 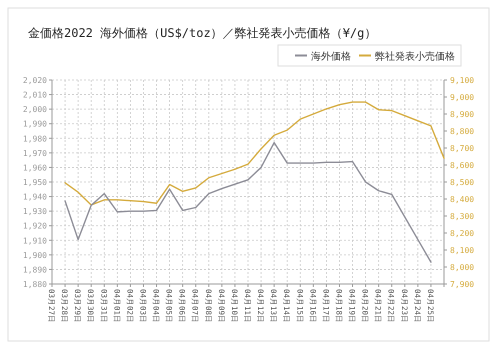 What do you see at coordinates (35, 197) in the screenshot?
I see `y-tick-label: 1,940` at bounding box center [35, 197].